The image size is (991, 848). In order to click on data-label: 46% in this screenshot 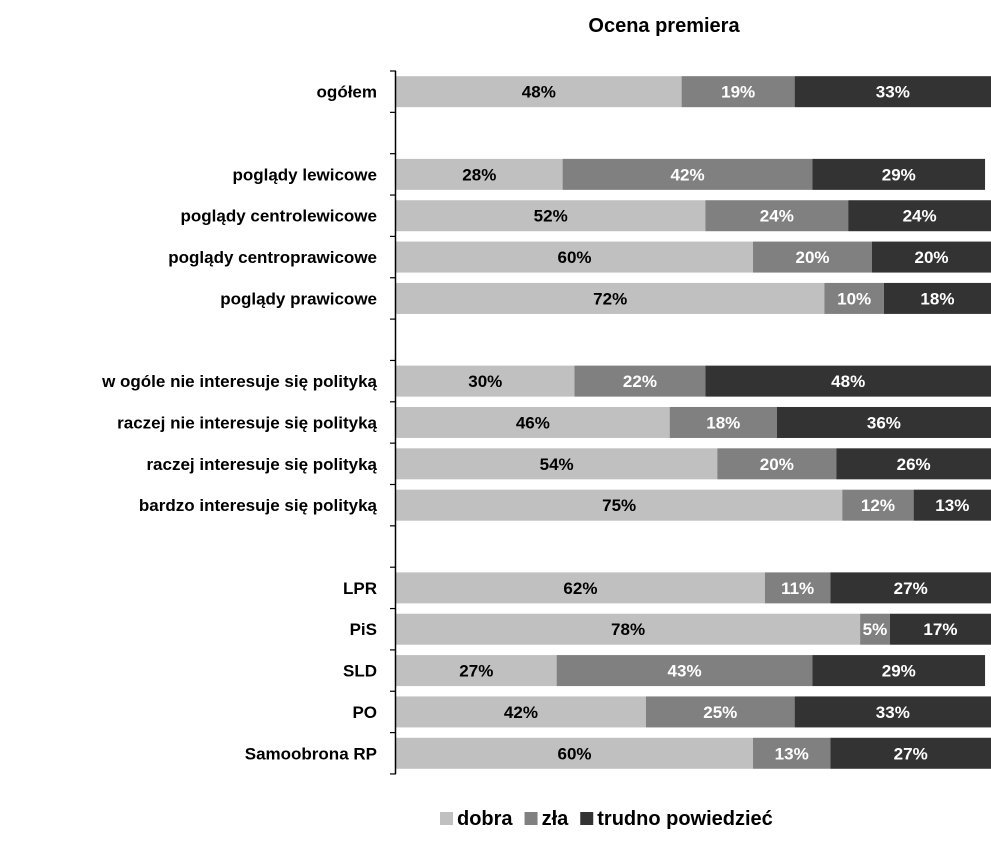, I will do `click(533, 422)`.